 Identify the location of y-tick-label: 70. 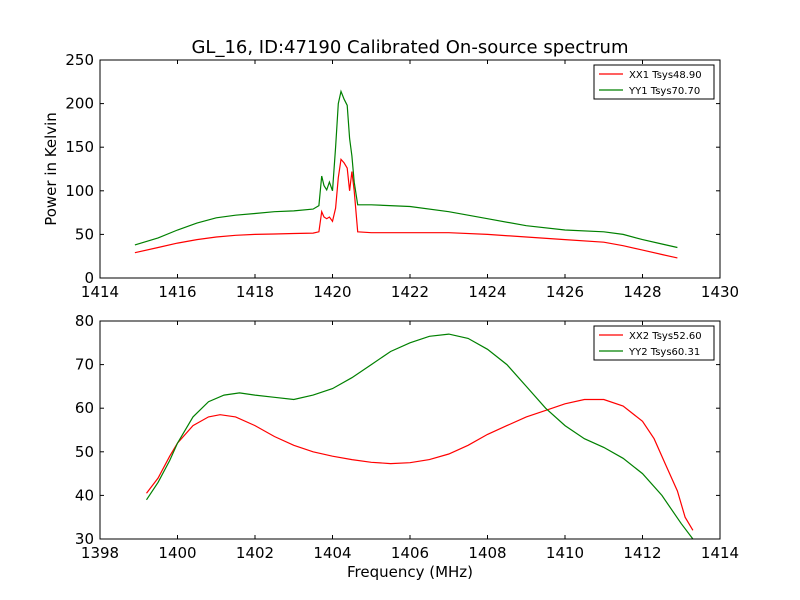
(84, 365).